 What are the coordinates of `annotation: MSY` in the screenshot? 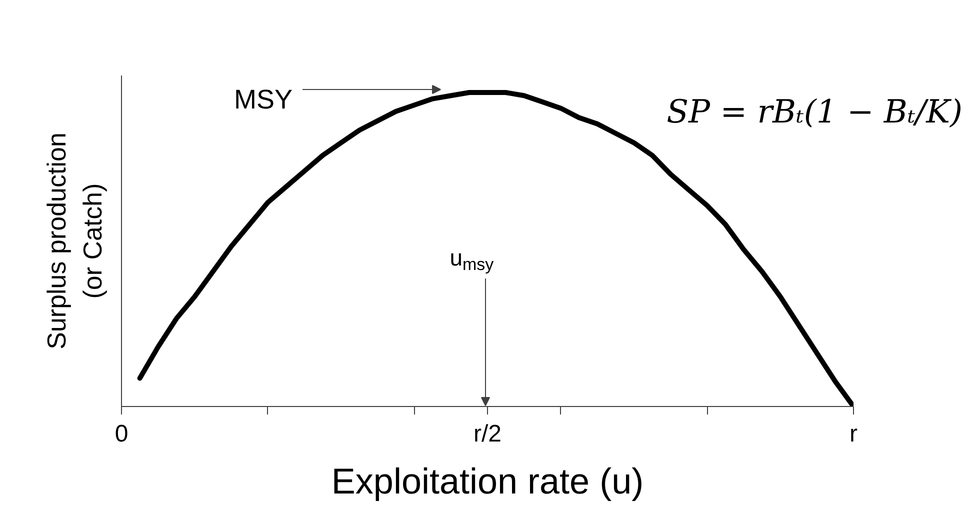 It's located at (263, 99).